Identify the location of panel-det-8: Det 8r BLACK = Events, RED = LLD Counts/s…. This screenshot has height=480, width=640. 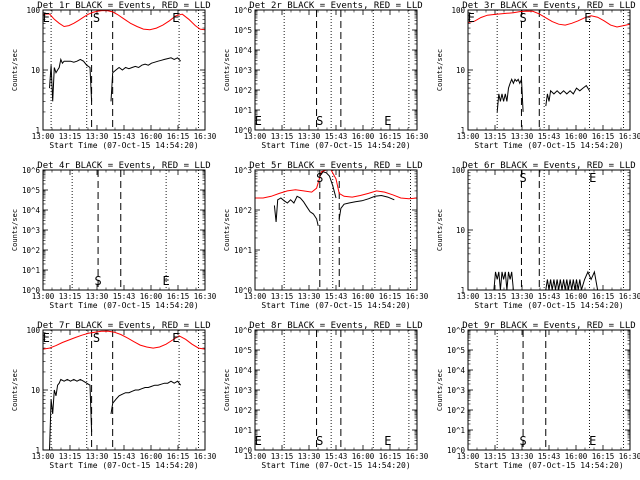
(326, 395).